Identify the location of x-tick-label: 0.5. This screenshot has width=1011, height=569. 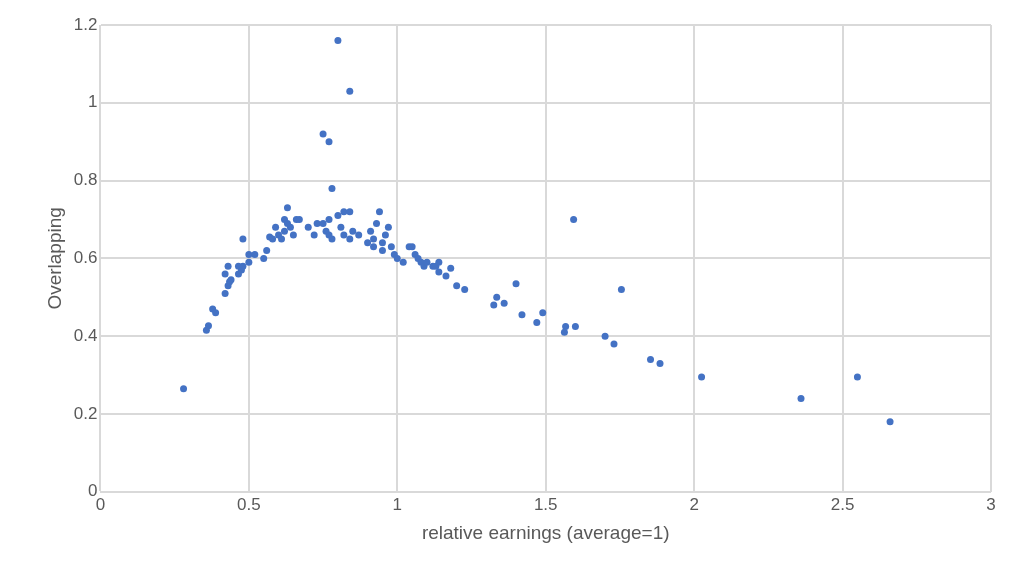
(249, 504).